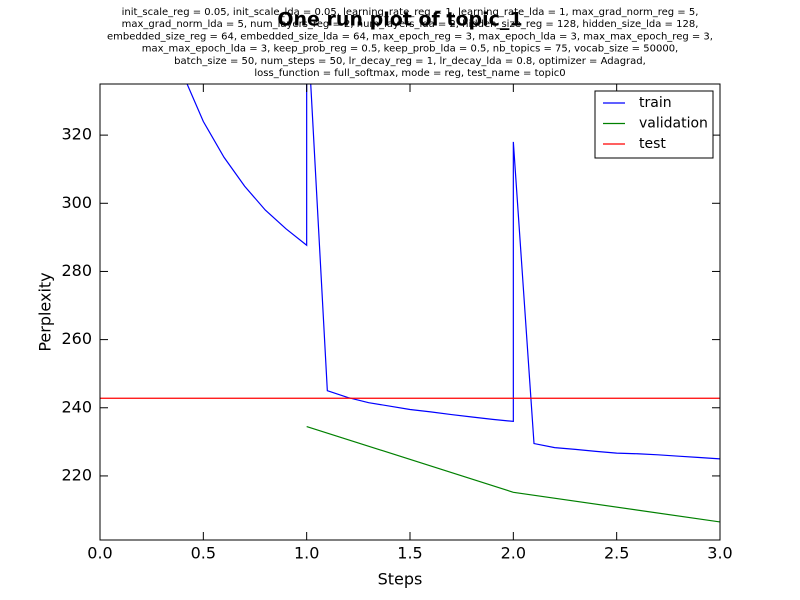 This screenshot has width=800, height=600. I want to click on legend: train validation test, so click(654, 124).